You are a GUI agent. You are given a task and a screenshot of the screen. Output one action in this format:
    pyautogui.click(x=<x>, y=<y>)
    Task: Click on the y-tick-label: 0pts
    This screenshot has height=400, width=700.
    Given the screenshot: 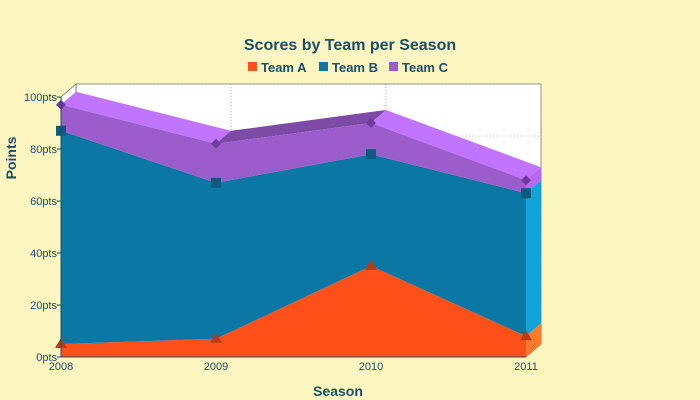 What is the action you would take?
    pyautogui.click(x=46, y=358)
    